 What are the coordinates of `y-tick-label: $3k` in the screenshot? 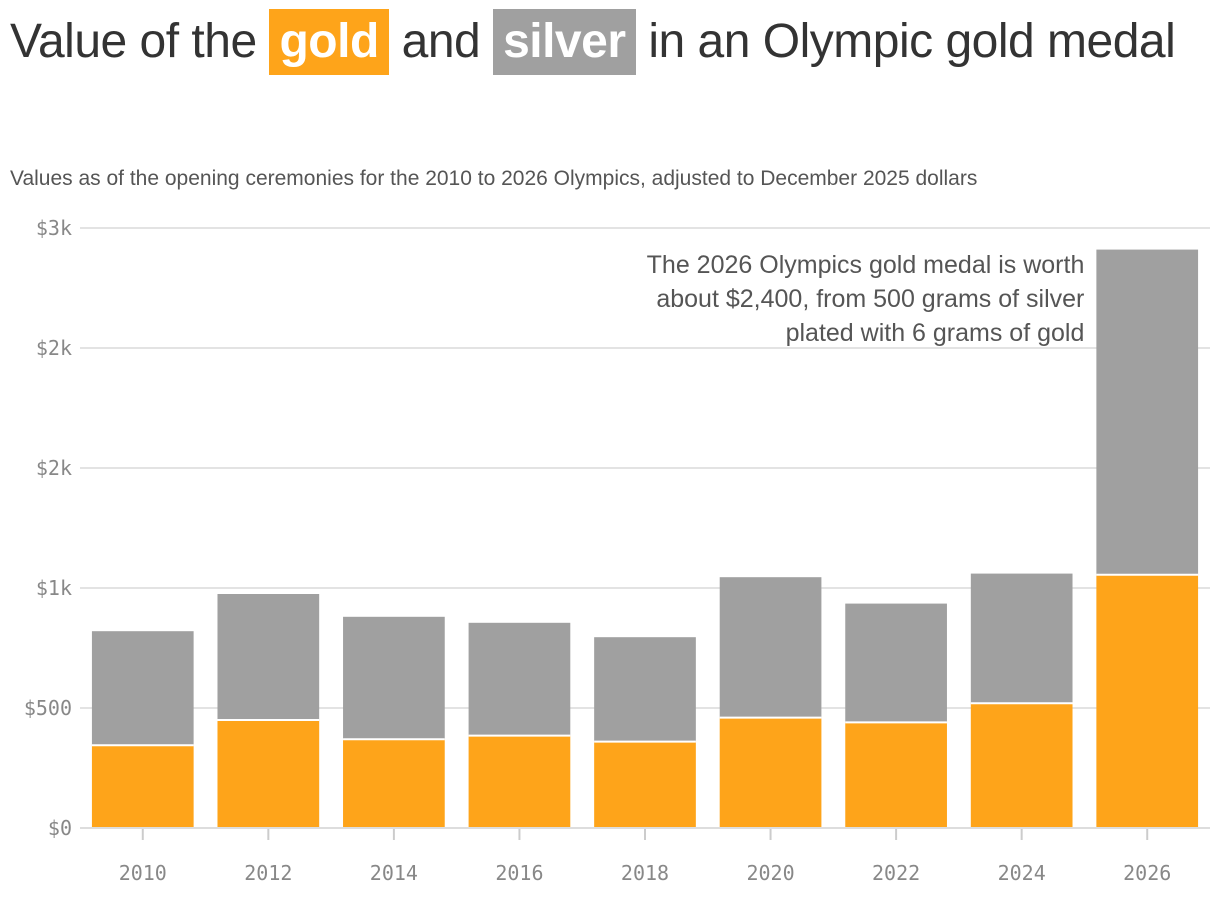 It's located at (54, 228).